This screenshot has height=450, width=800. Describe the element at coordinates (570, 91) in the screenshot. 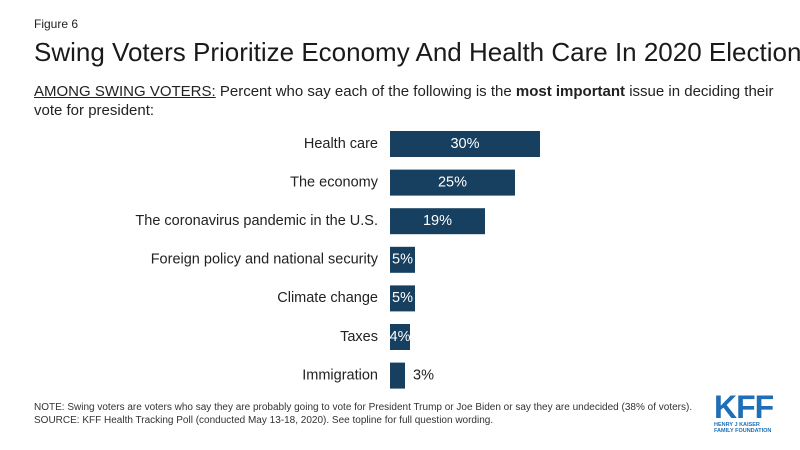

I see `subtitle-part: most important` at that location.